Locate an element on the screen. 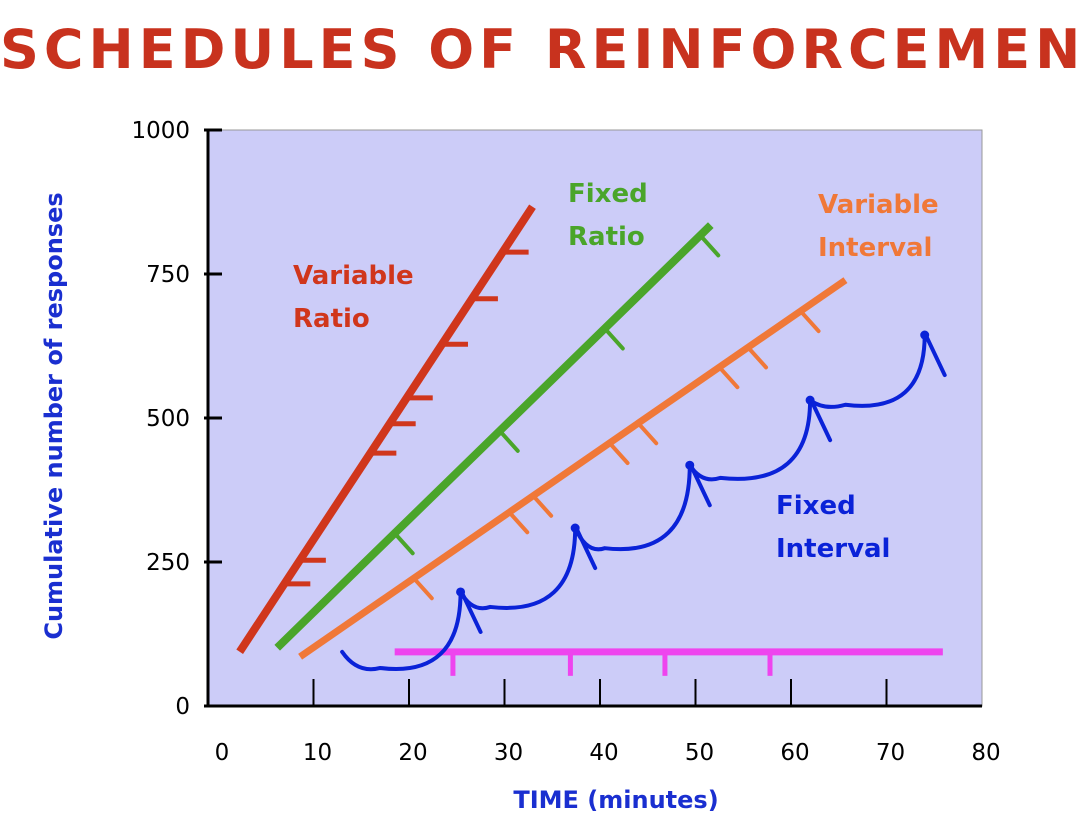  y-tick-label: 250 is located at coordinates (168, 563).